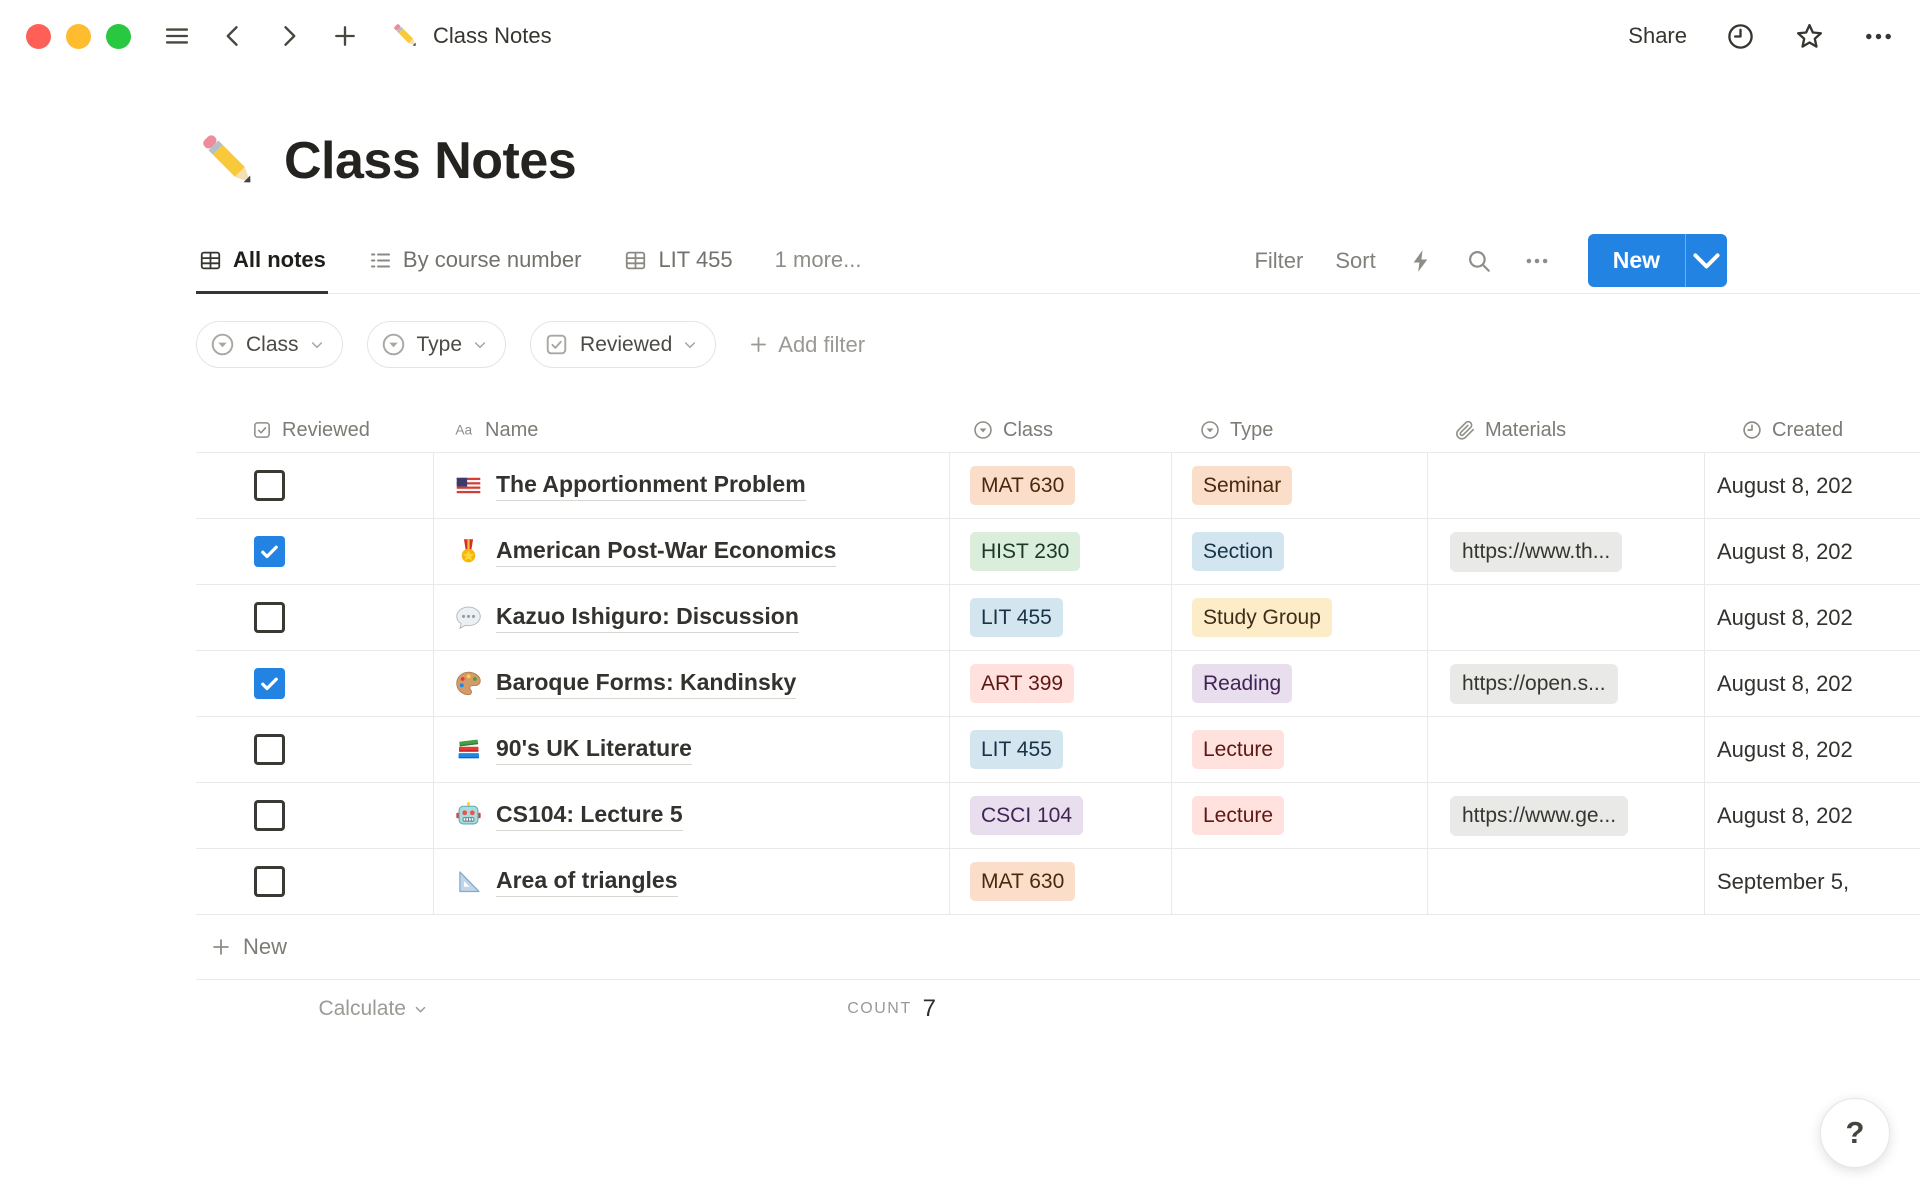 This screenshot has height=1200, width=1920. What do you see at coordinates (1421, 261) in the screenshot?
I see `automations-zap-icon` at bounding box center [1421, 261].